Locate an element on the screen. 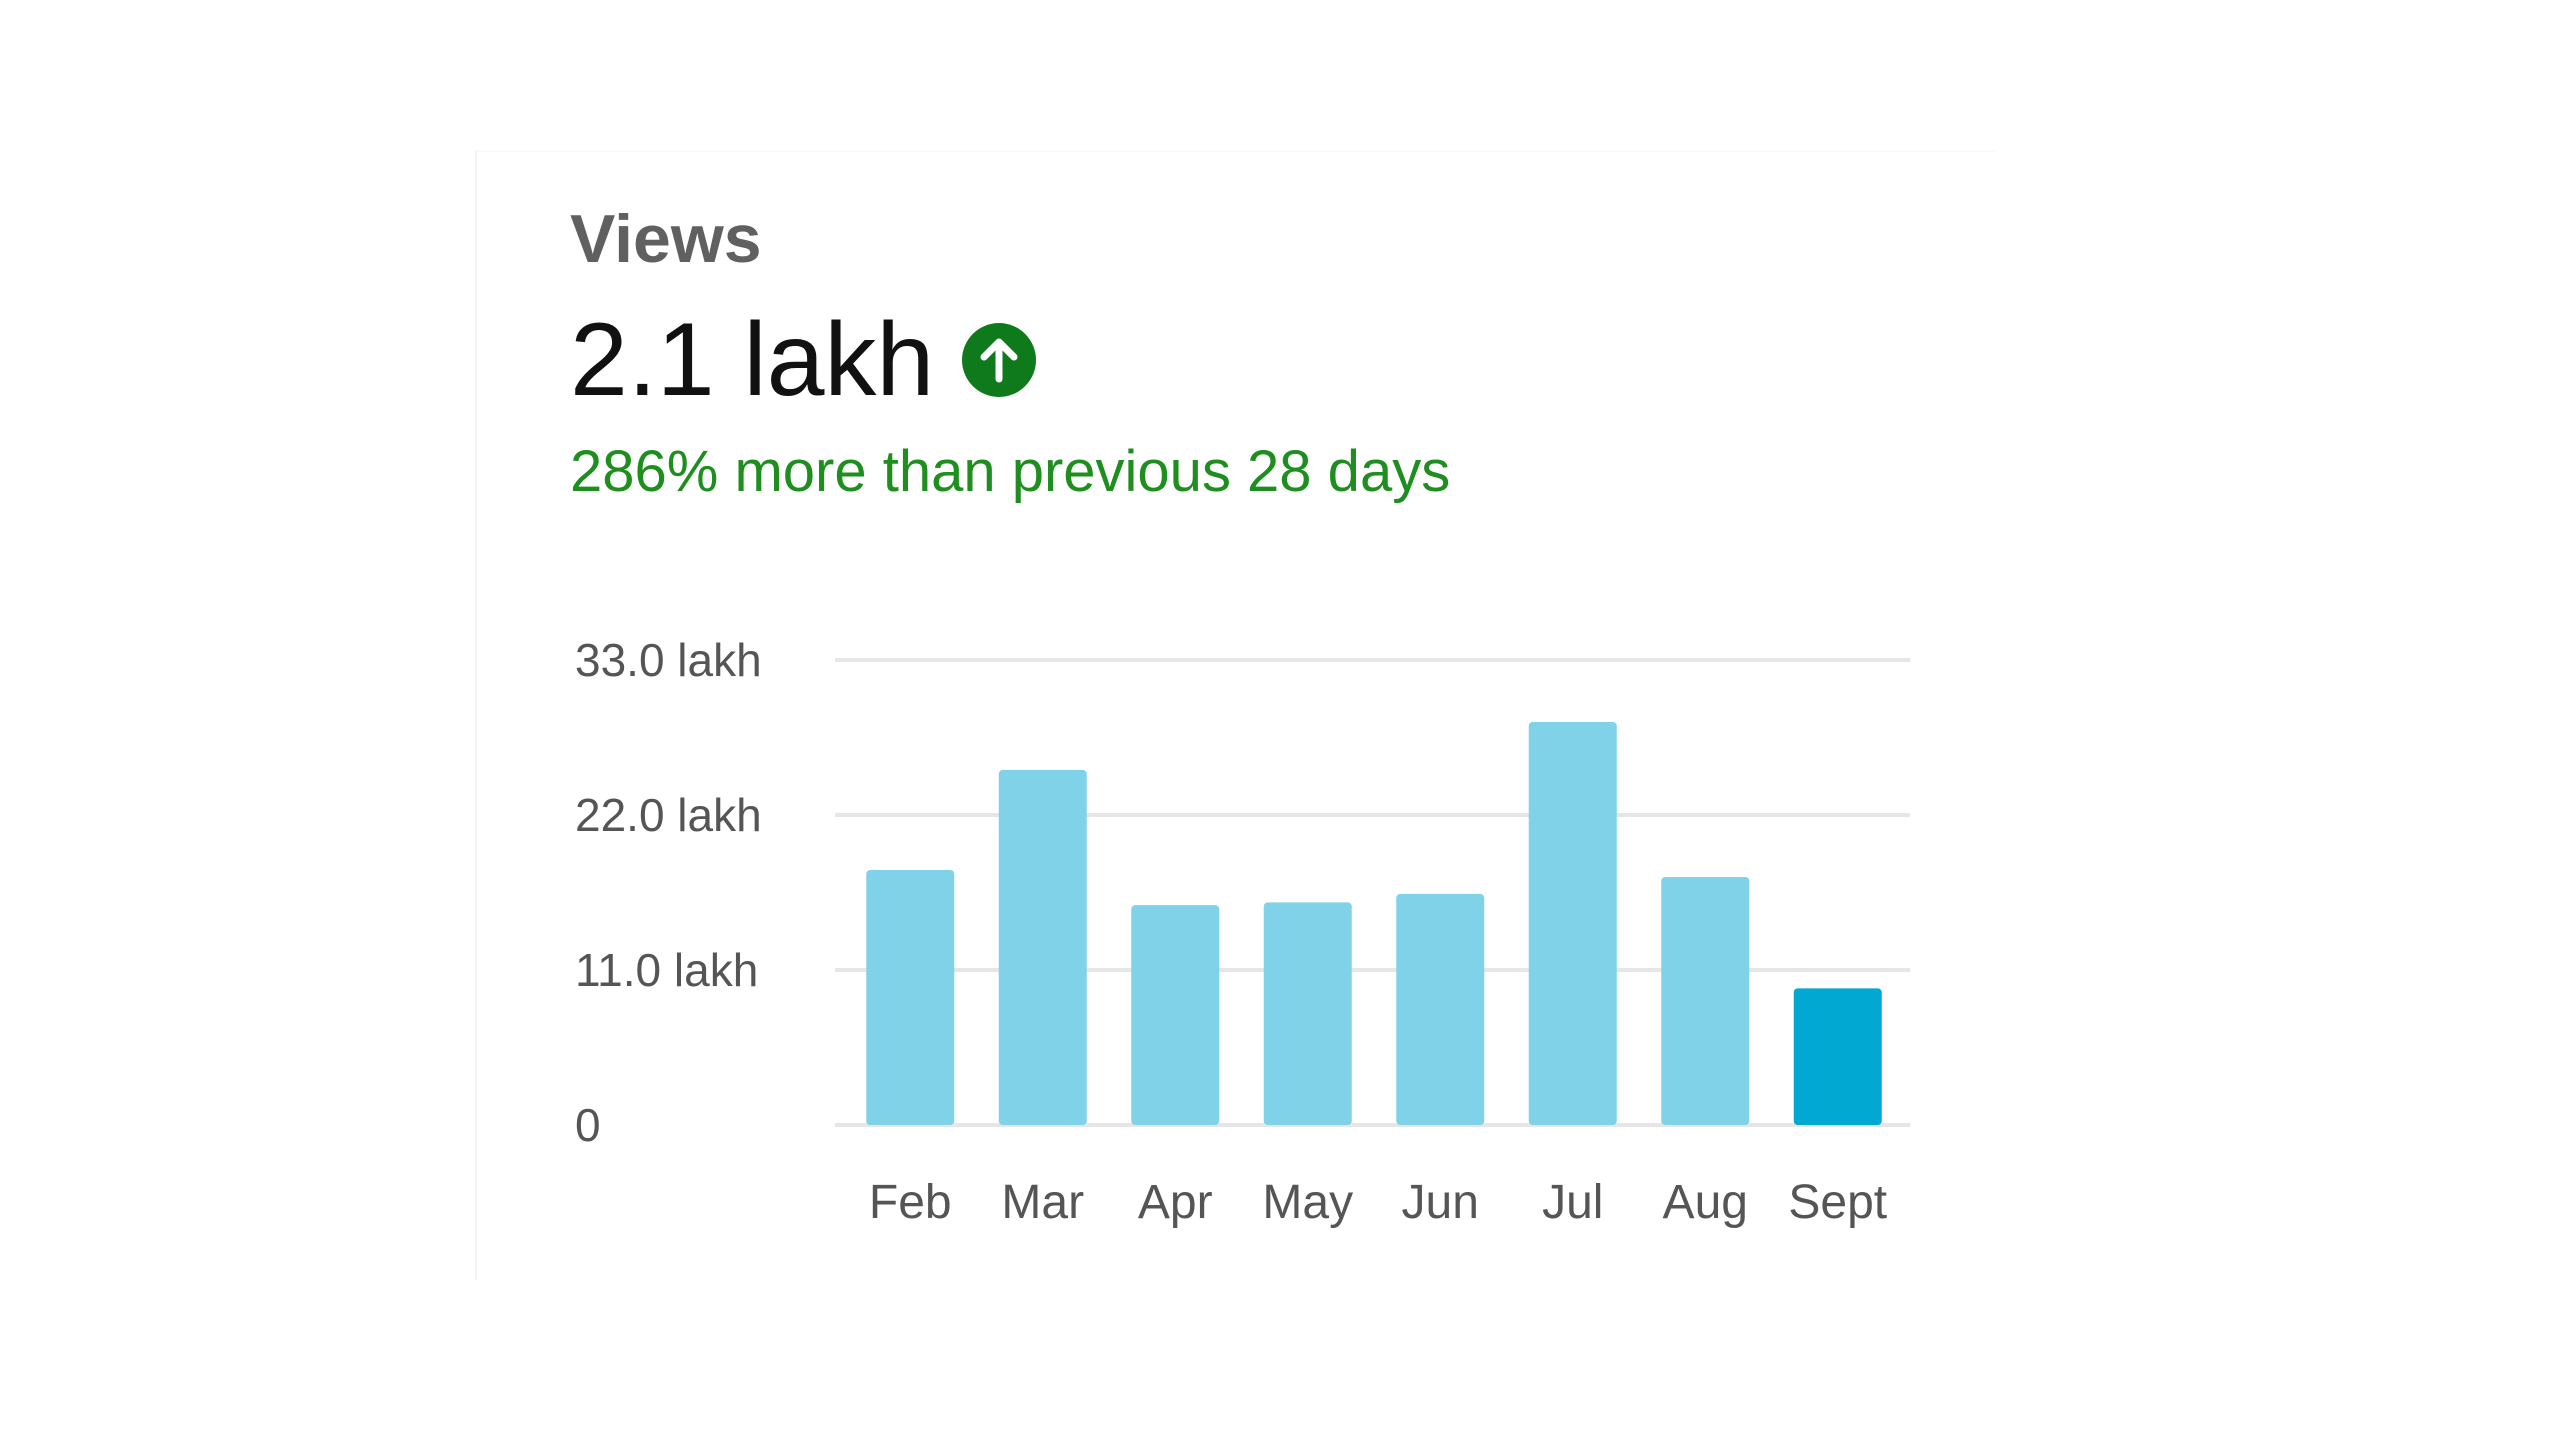  bar-may is located at coordinates (1307, 1013).